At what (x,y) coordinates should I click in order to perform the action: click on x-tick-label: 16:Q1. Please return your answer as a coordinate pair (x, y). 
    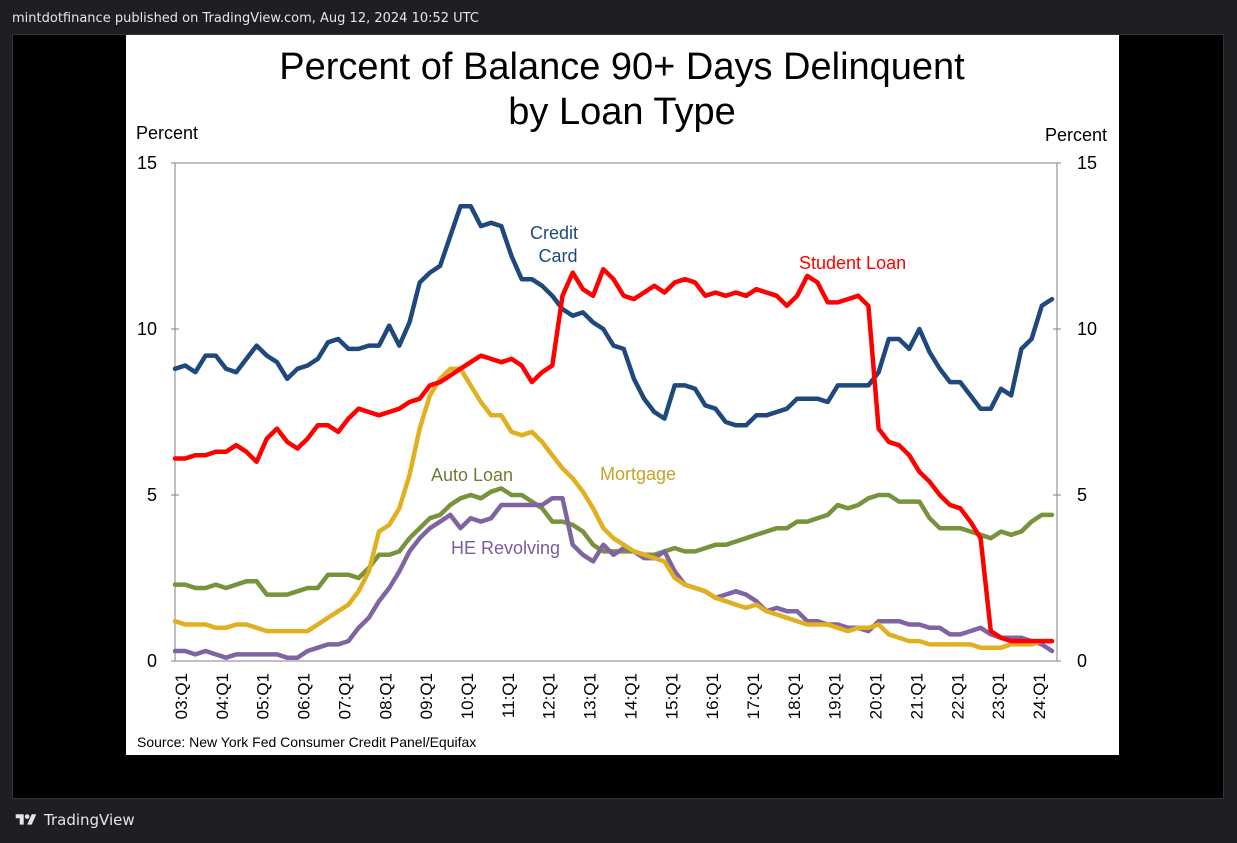
    Looking at the image, I should click on (712, 696).